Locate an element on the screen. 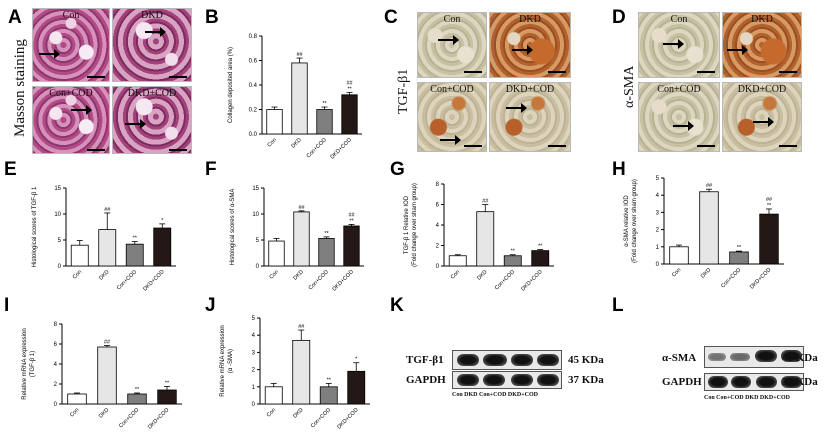 The width and height of the screenshot is (829, 435). y-tick-label: 4 is located at coordinates (658, 196).